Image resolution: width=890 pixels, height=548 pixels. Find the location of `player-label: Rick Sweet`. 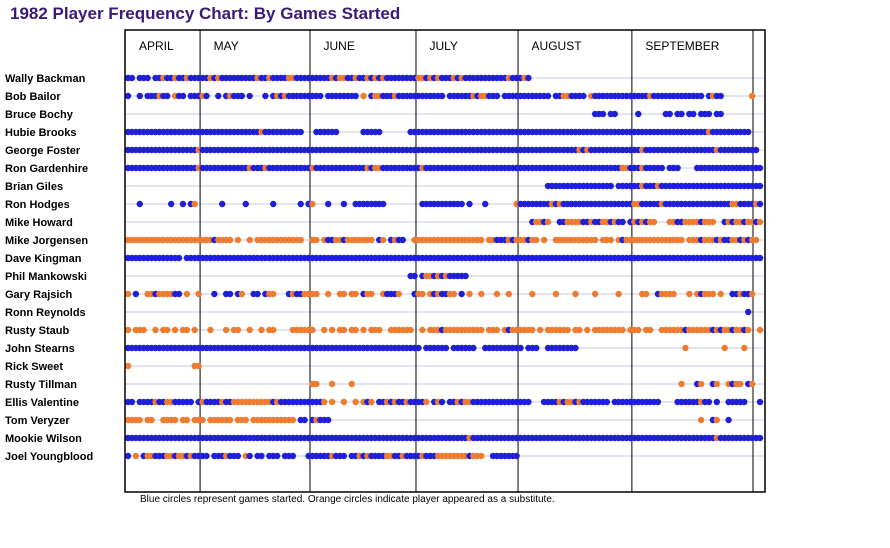

player-label: Rick Sweet is located at coordinates (34, 367).